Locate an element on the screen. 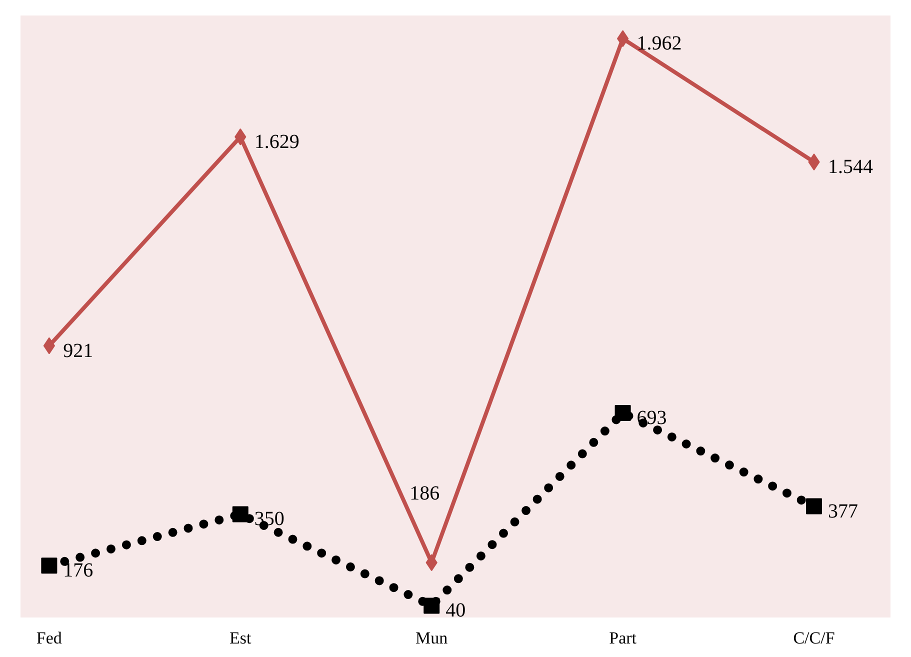 The height and width of the screenshot is (657, 911). data-label: 186 is located at coordinates (425, 493).